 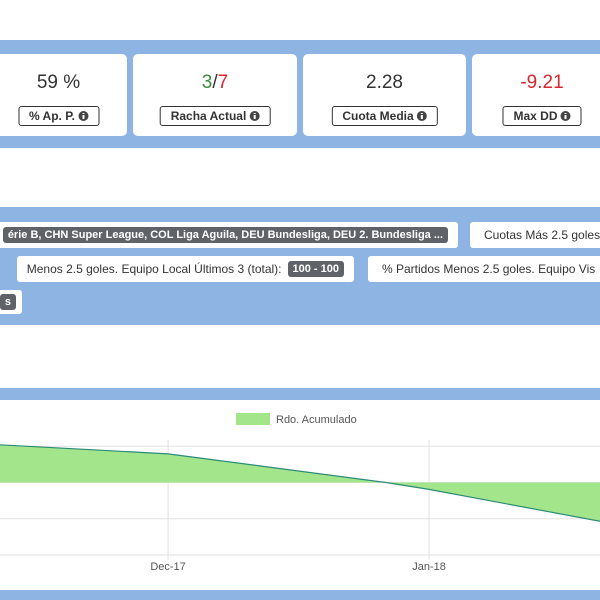 I want to click on stat-value: 59 %, so click(x=63, y=83).